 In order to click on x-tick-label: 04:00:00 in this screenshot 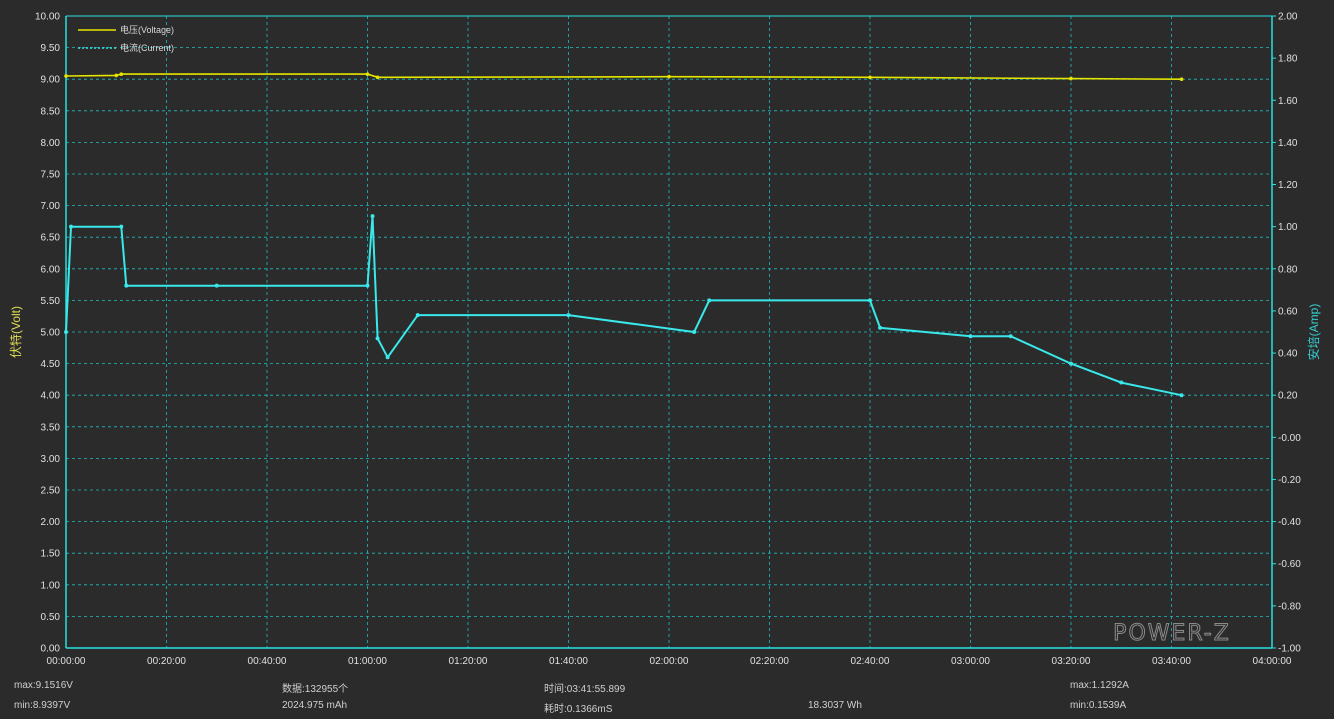, I will do `click(1272, 661)`.